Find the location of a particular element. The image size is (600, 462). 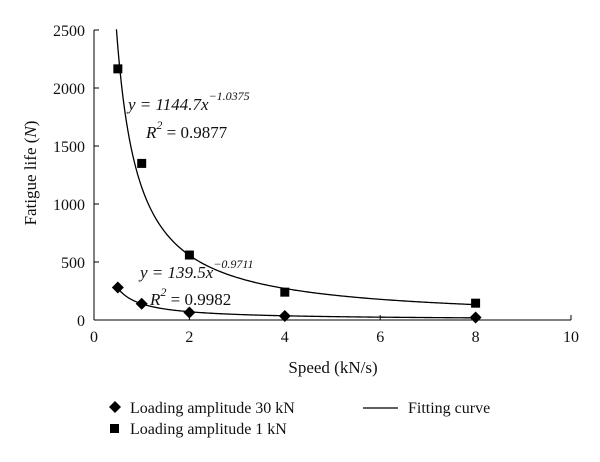

x-axis-title: Speed (kN/s) is located at coordinates (332, 367).